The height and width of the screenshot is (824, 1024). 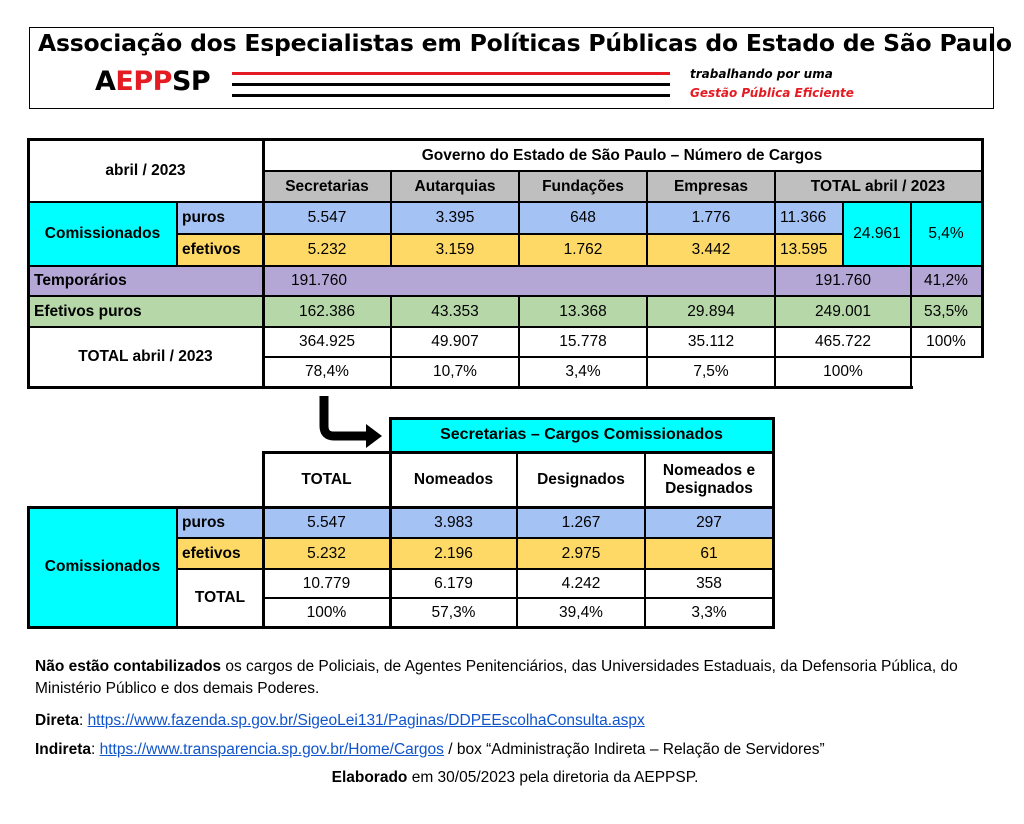 What do you see at coordinates (877, 234) in the screenshot?
I see `cell-total-comissionados: 24.961` at bounding box center [877, 234].